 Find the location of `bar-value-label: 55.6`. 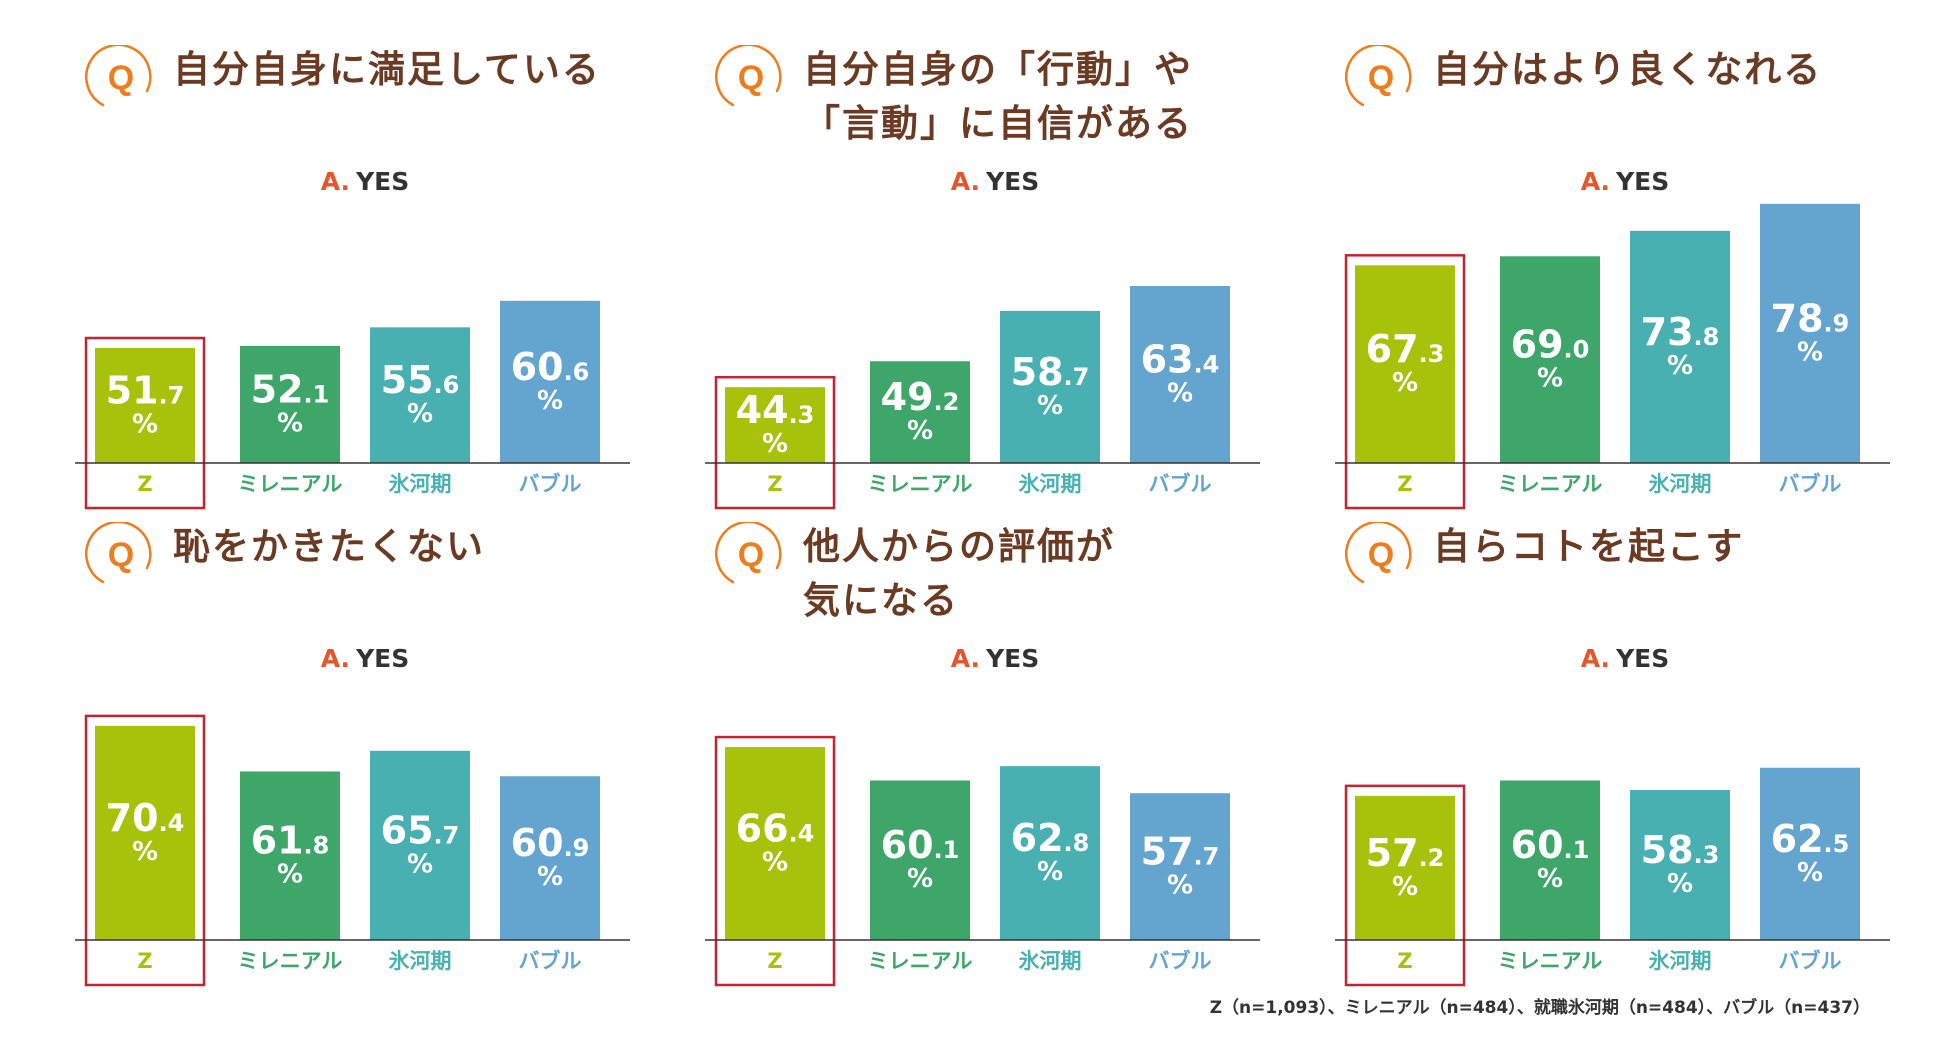

bar-value-label: 55.6 is located at coordinates (420, 380).